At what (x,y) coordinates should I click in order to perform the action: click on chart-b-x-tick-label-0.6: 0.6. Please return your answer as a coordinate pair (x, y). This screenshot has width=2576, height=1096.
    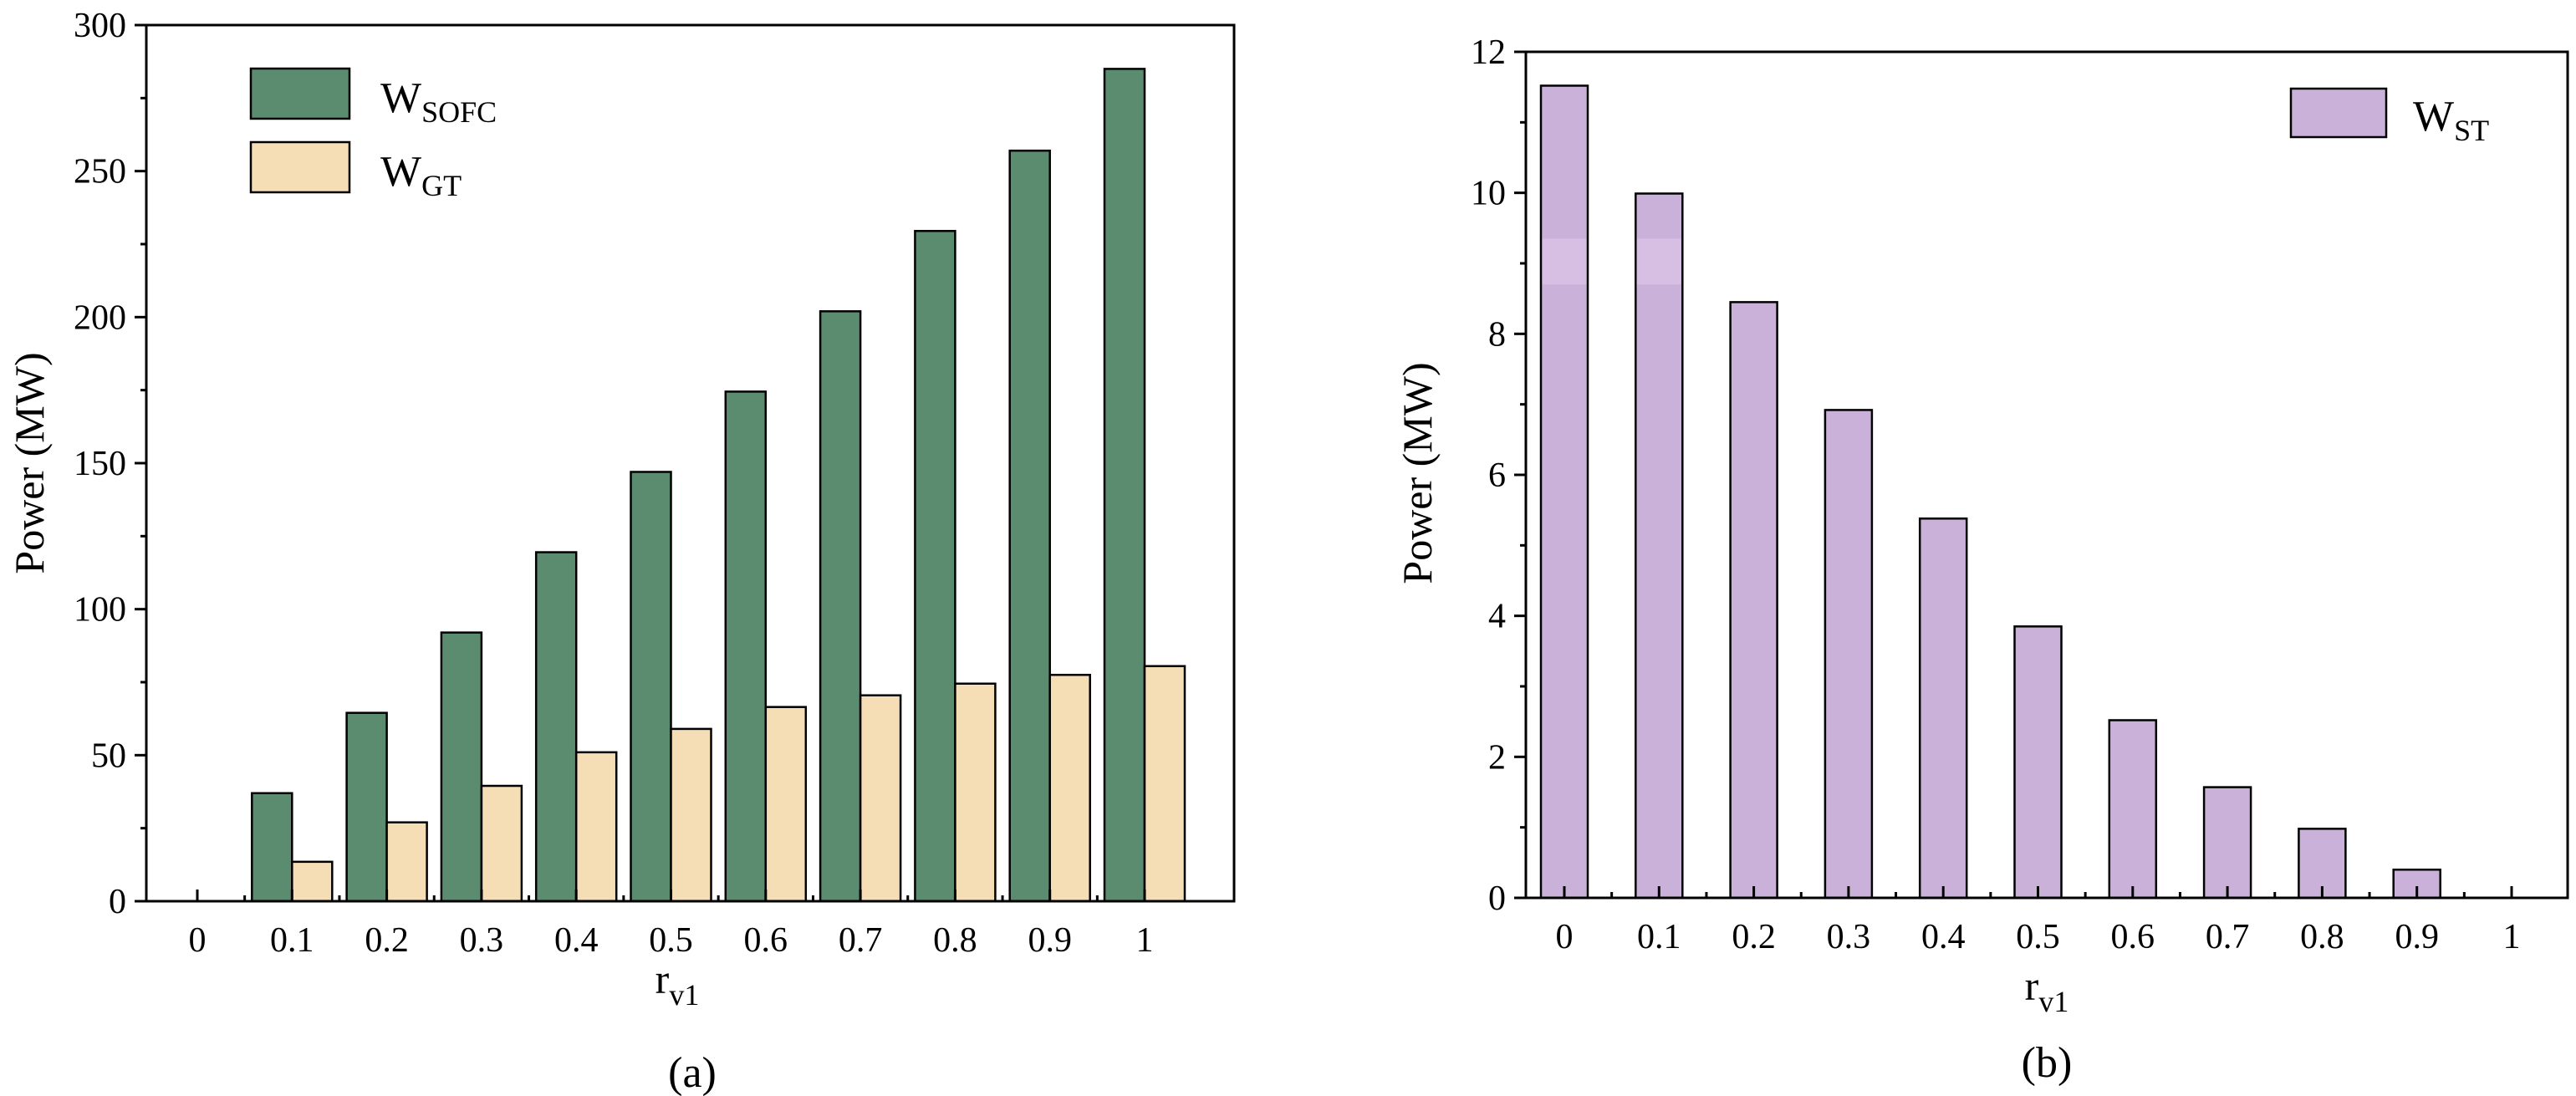
    Looking at the image, I should click on (2133, 937).